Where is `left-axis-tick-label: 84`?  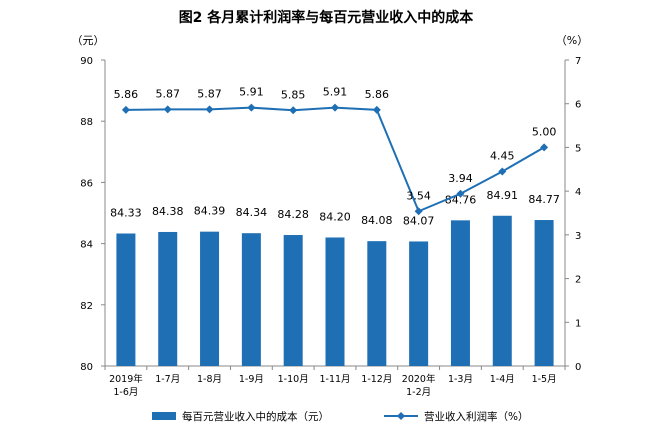 left-axis-tick-label: 84 is located at coordinates (86, 245).